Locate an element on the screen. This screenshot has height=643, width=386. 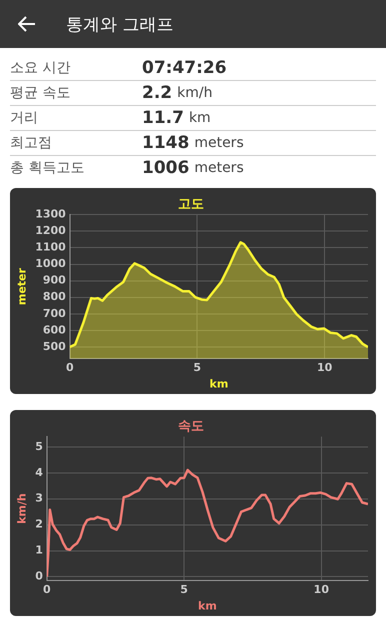
text: 소요 시간 is located at coordinates (41, 68).